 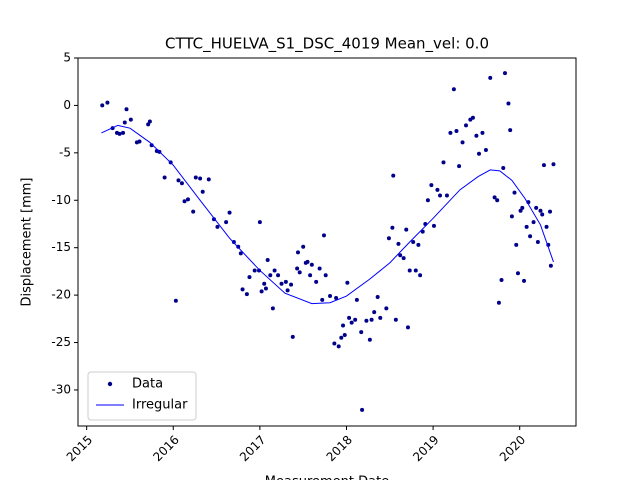 I want to click on x-axis-label: Measurement Date, so click(x=327, y=477).